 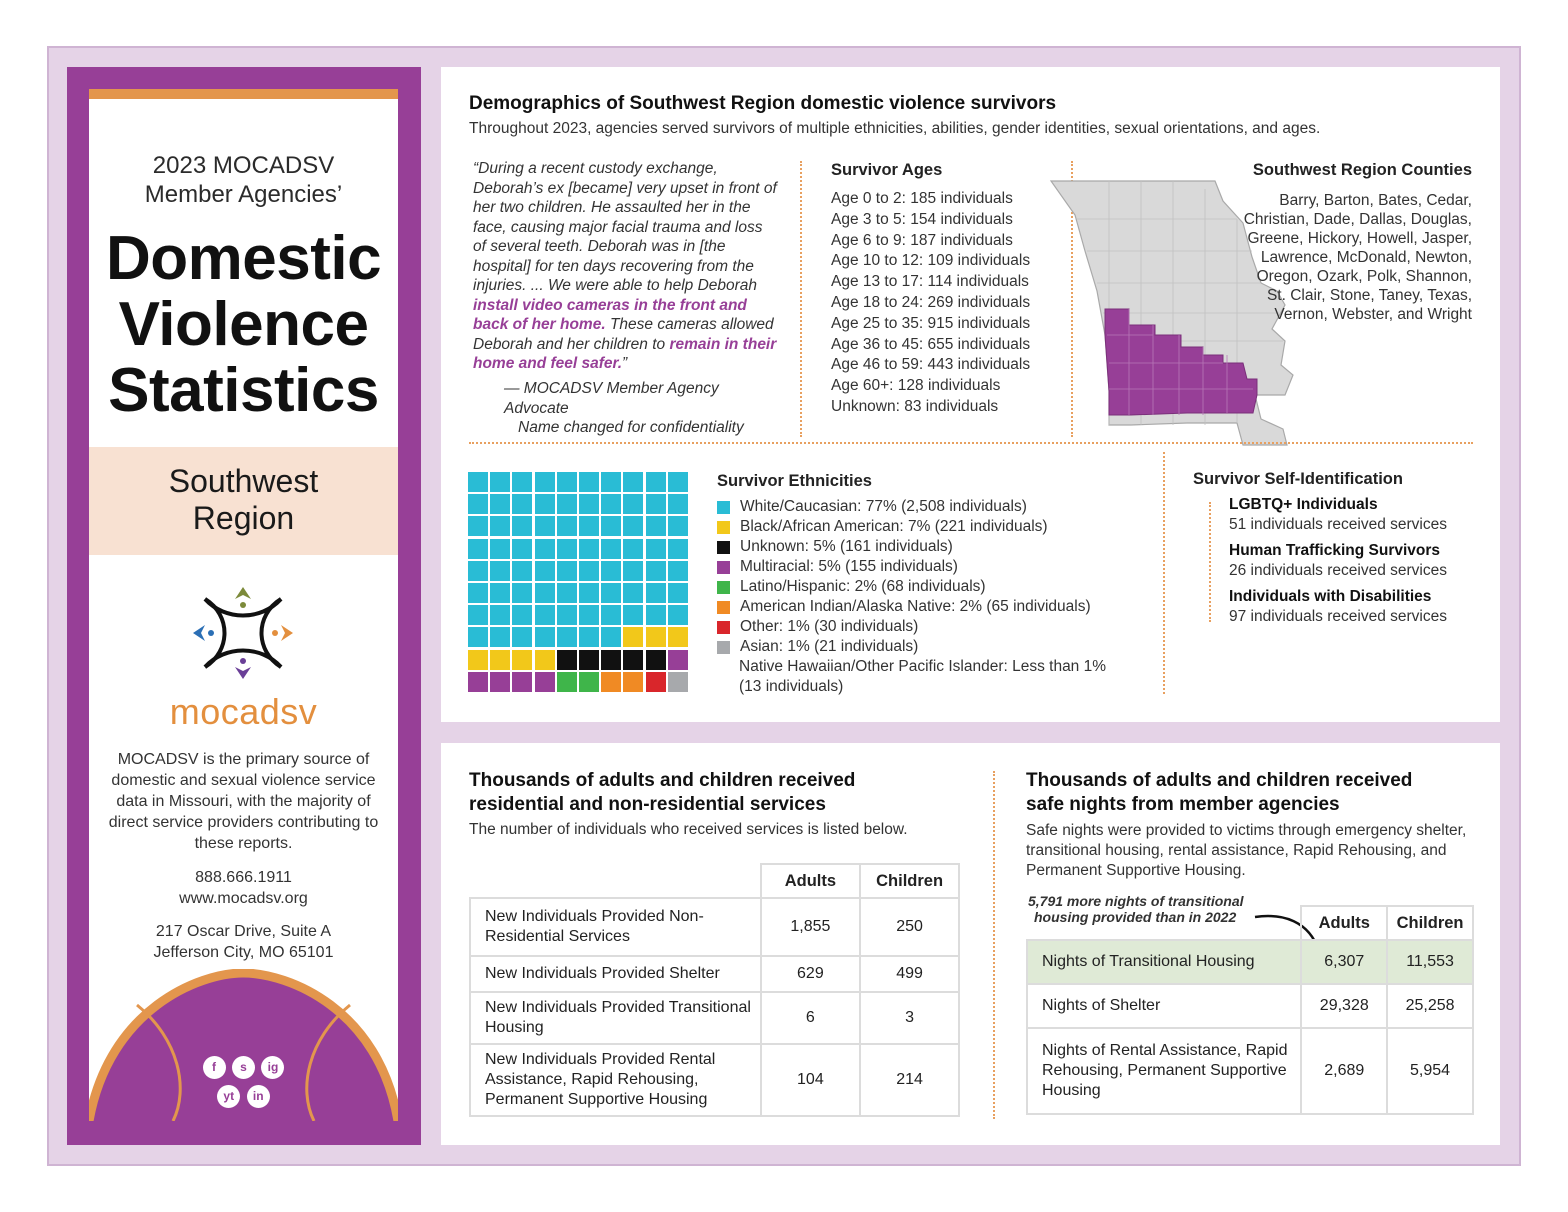 I want to click on nights-header-children: Children, so click(x=1430, y=923).